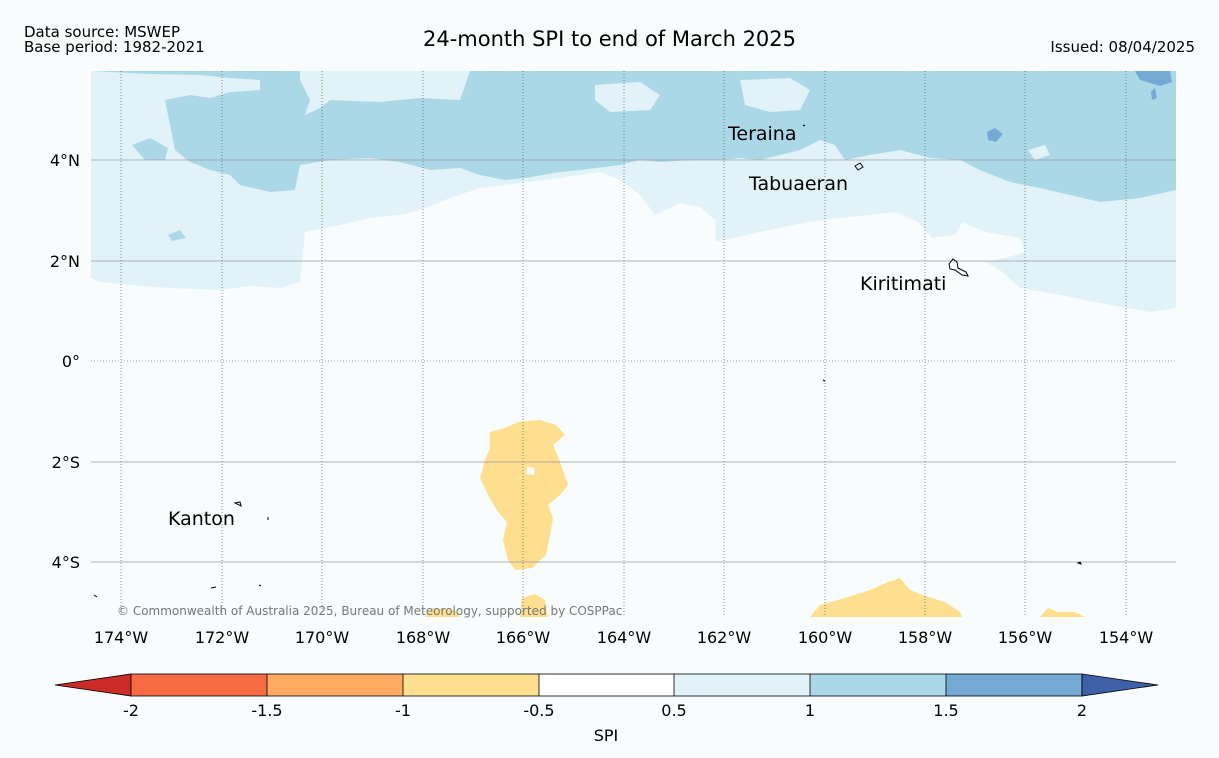 The width and height of the screenshot is (1219, 758). What do you see at coordinates (1120, 685) in the screenshot?
I see `colorbar-extend-high` at bounding box center [1120, 685].